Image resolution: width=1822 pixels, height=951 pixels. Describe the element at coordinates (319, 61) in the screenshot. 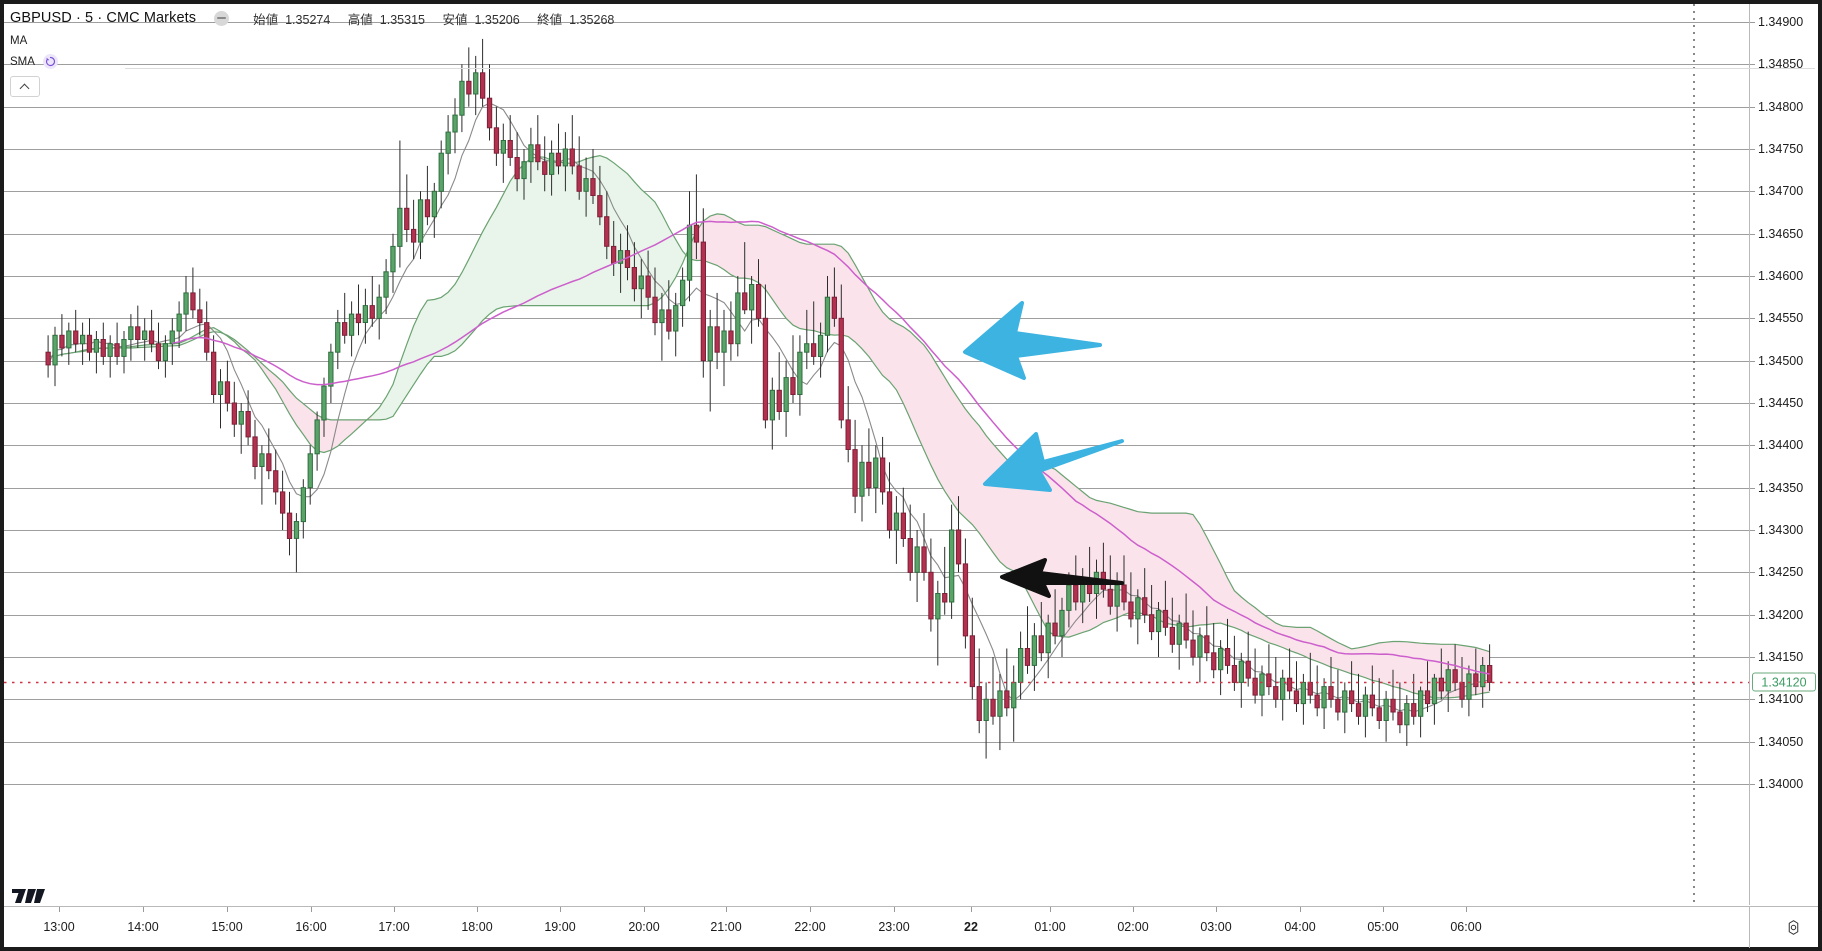

I see `indicator-sma-row: SMA` at that location.